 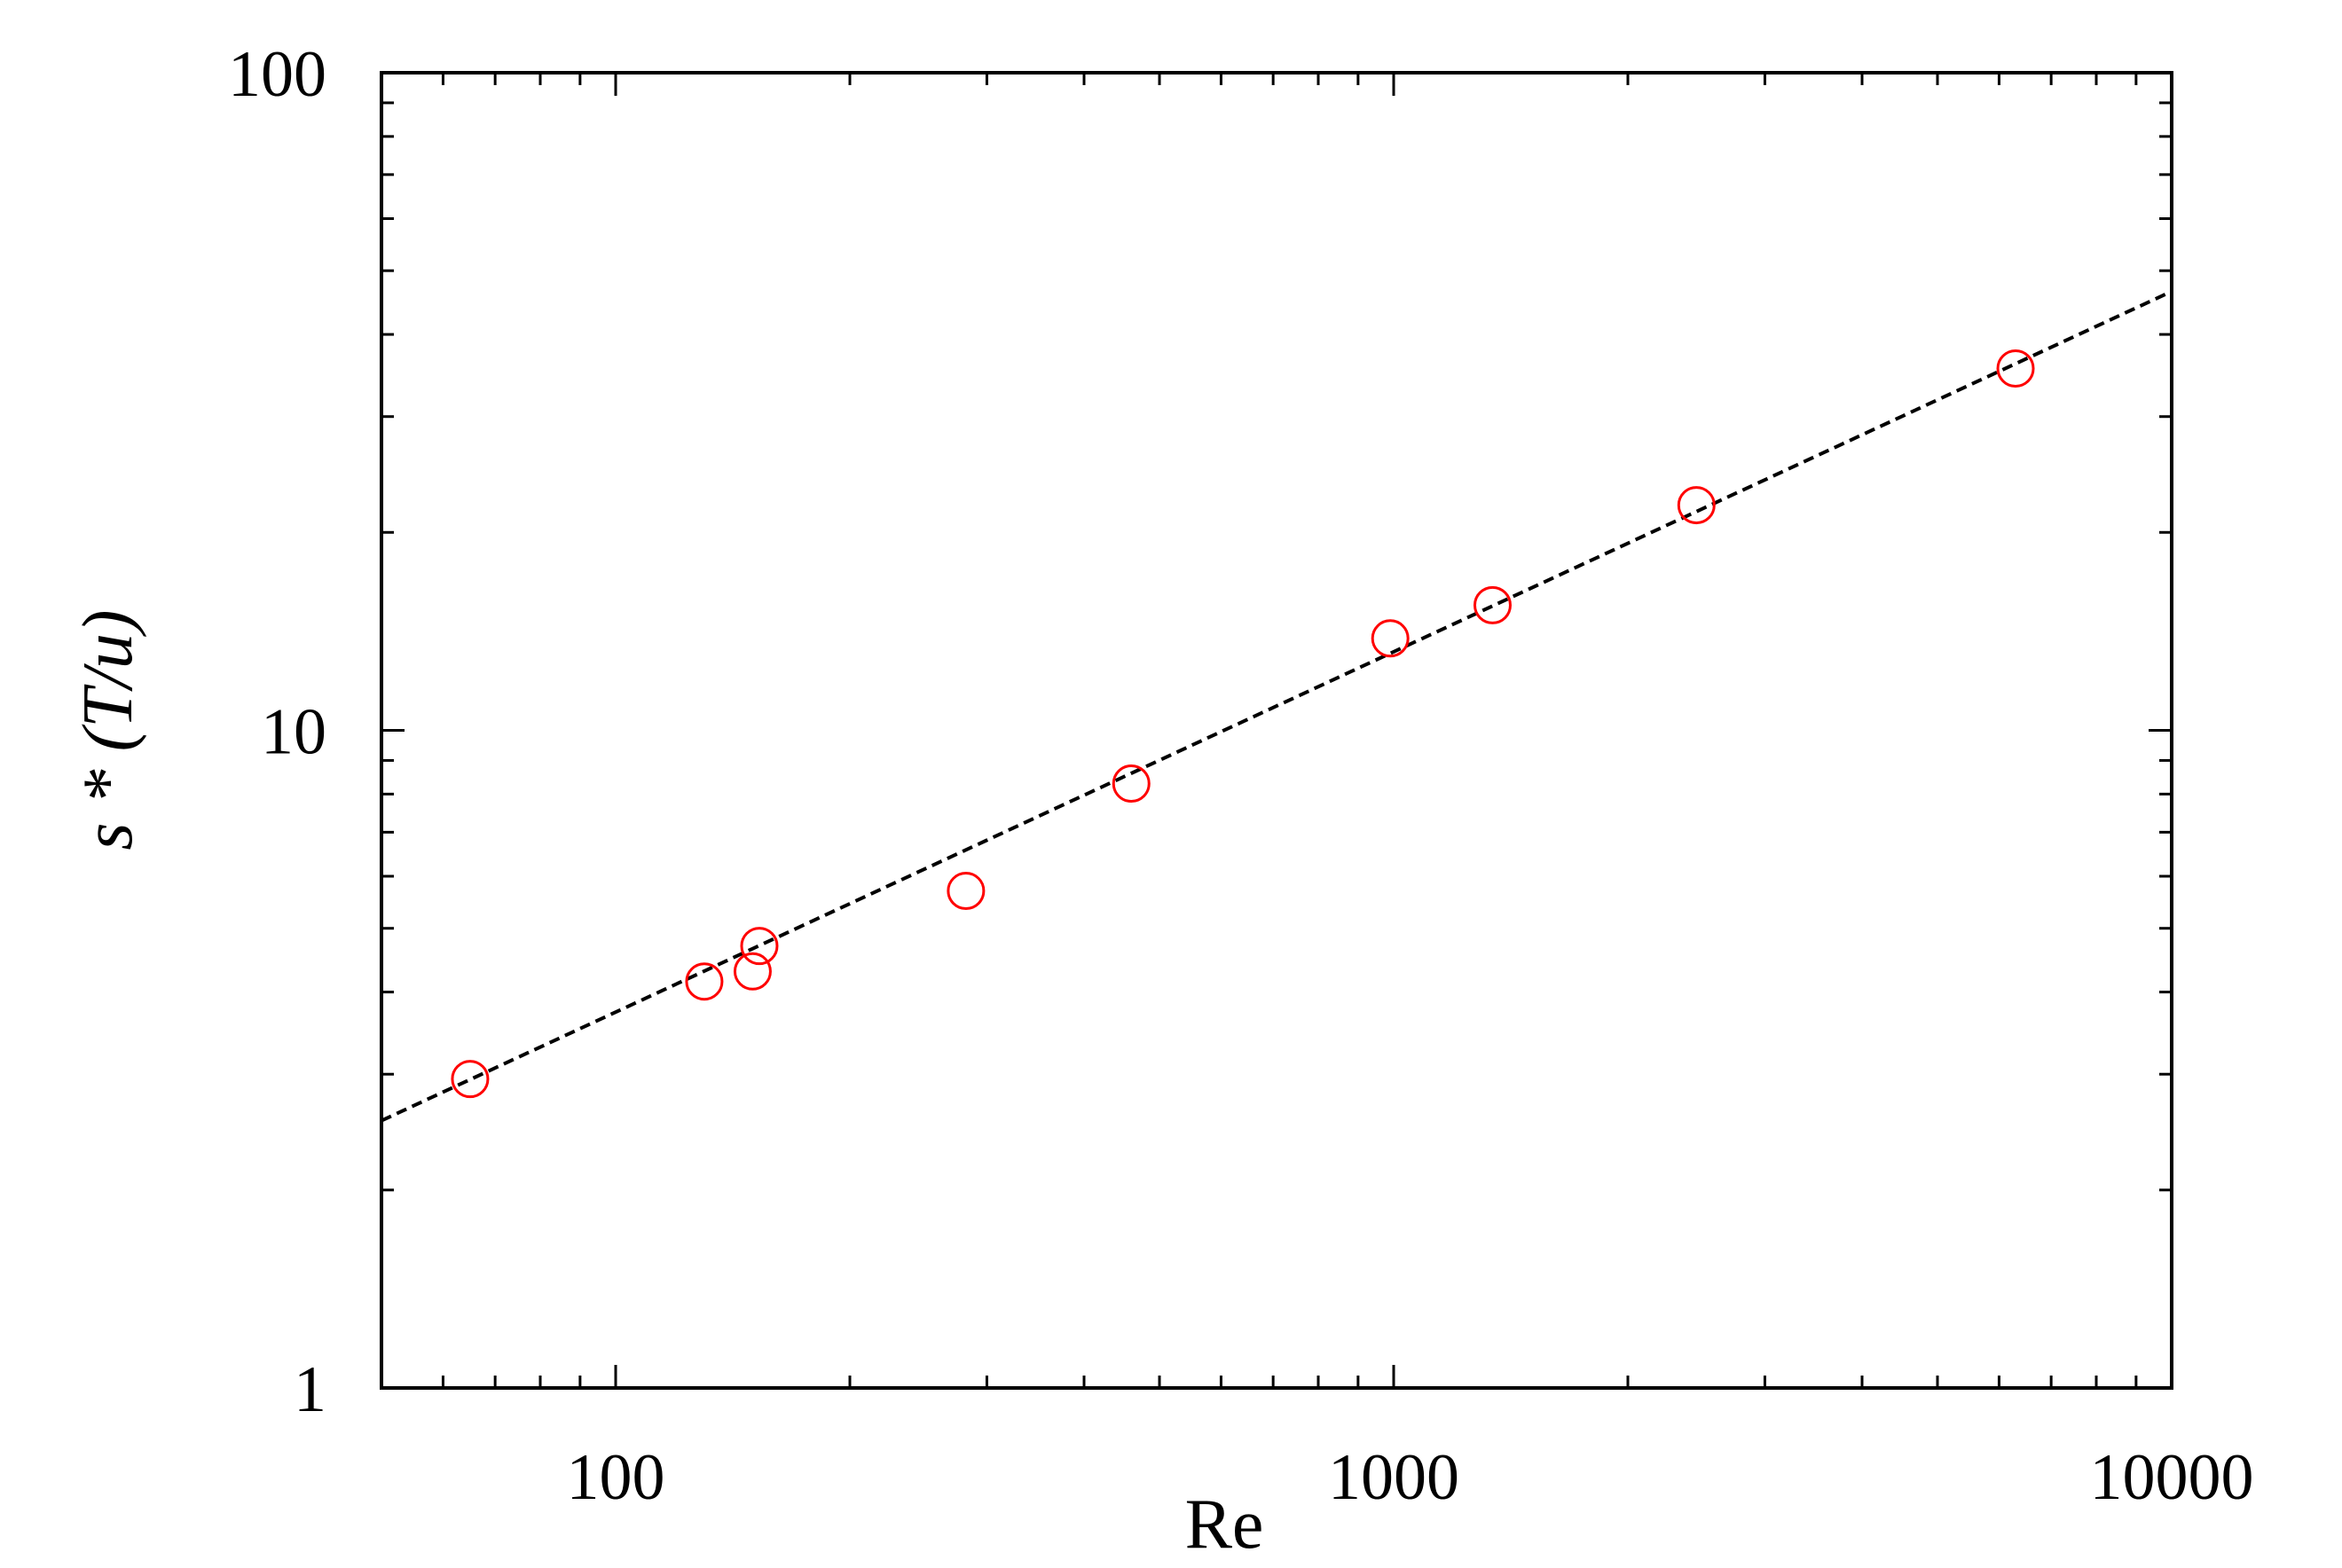 I want to click on y-tick-label: 1, so click(x=310, y=1389).